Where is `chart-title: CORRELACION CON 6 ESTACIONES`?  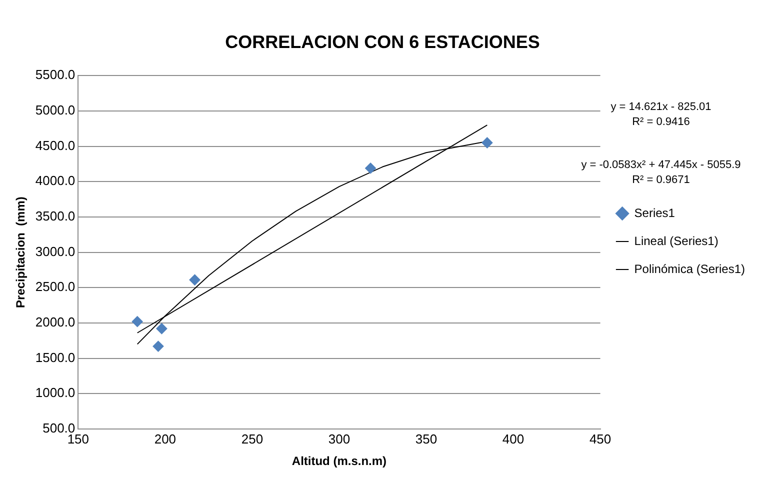 chart-title: CORRELACION CON 6 ESTACIONES is located at coordinates (382, 42).